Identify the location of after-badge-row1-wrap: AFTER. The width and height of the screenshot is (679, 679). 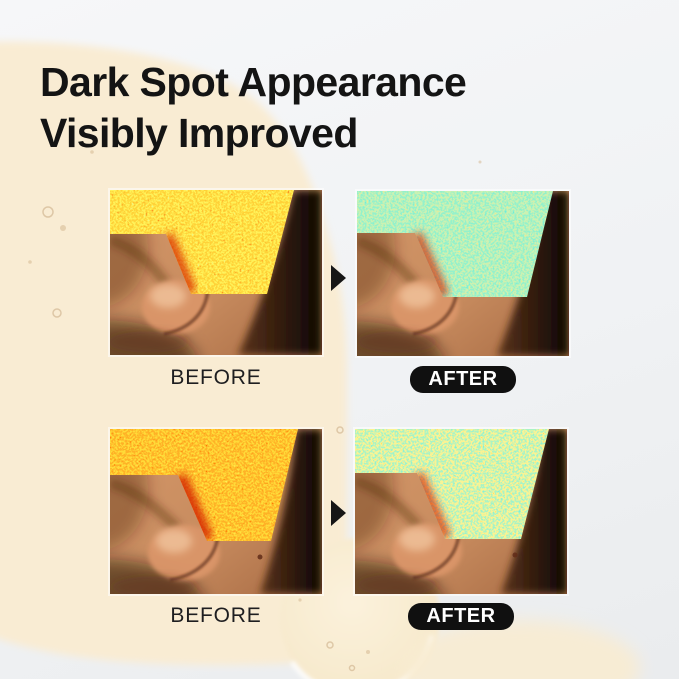
(463, 379).